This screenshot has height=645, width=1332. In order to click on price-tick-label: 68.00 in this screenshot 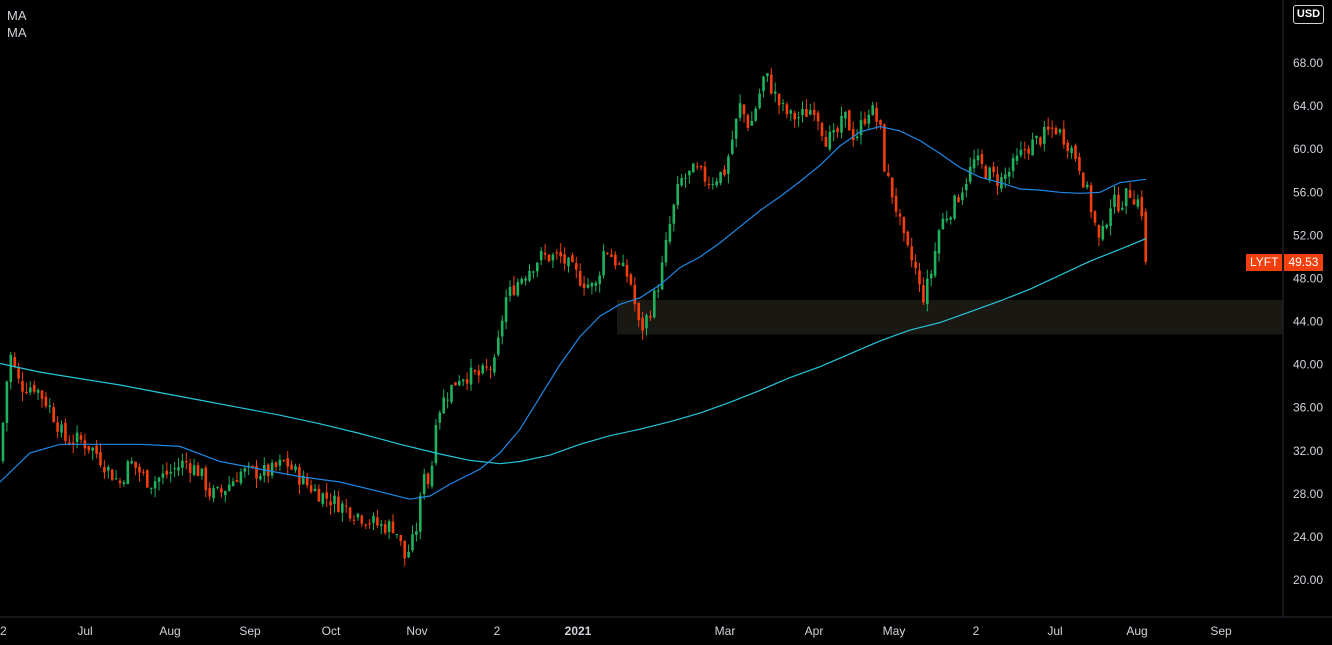, I will do `click(1308, 63)`.